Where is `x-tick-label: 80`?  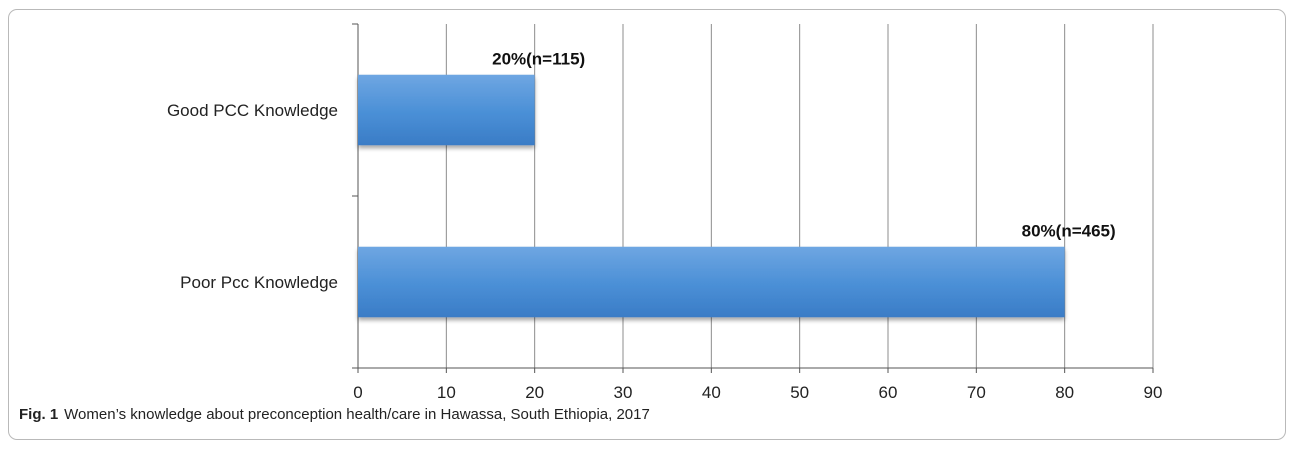 x-tick-label: 80 is located at coordinates (1064, 392).